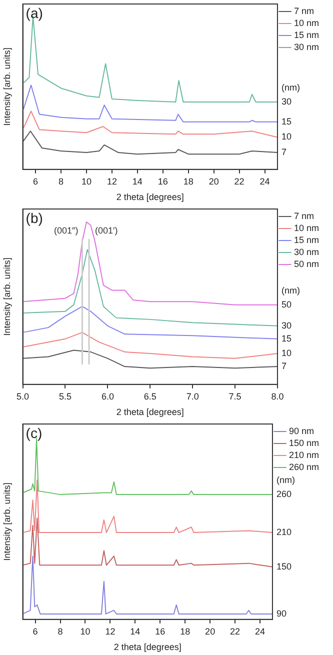  What do you see at coordinates (66, 230) in the screenshot?
I see `ref-line-label: (001″)` at bounding box center [66, 230].